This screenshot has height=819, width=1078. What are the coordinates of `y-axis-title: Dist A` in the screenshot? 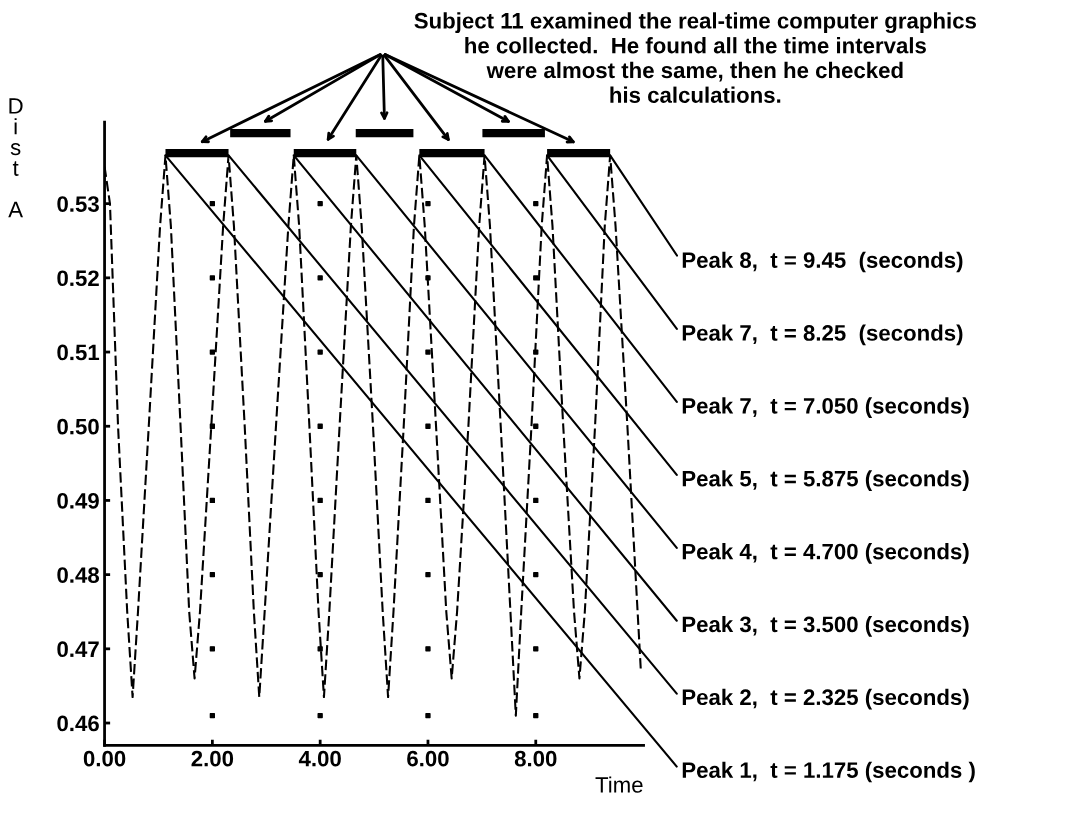 It's located at (15, 158).